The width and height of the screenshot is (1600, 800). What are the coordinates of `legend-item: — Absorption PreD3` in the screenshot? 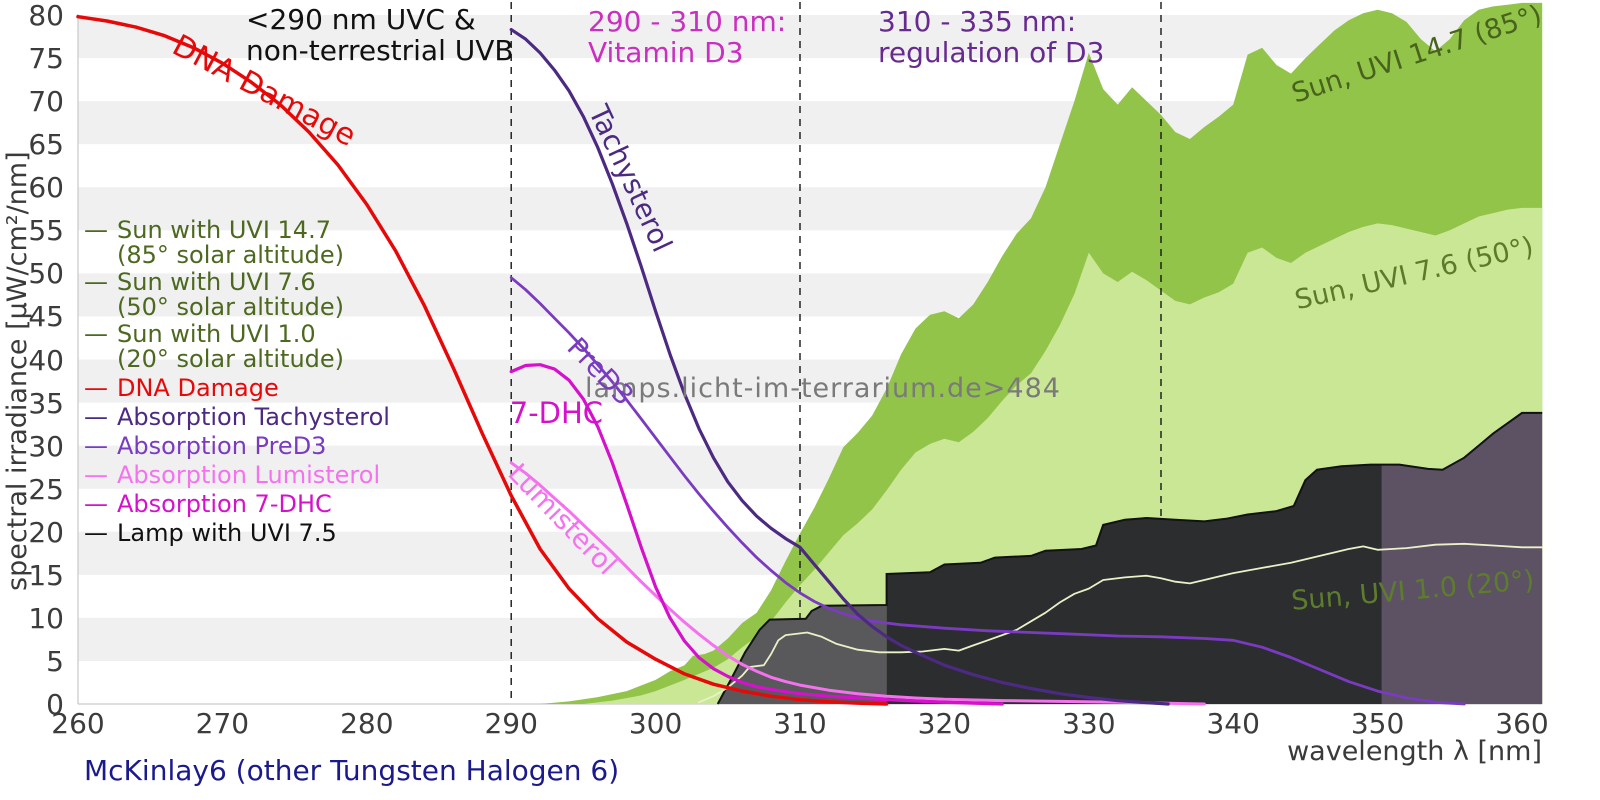 It's located at (237, 446).